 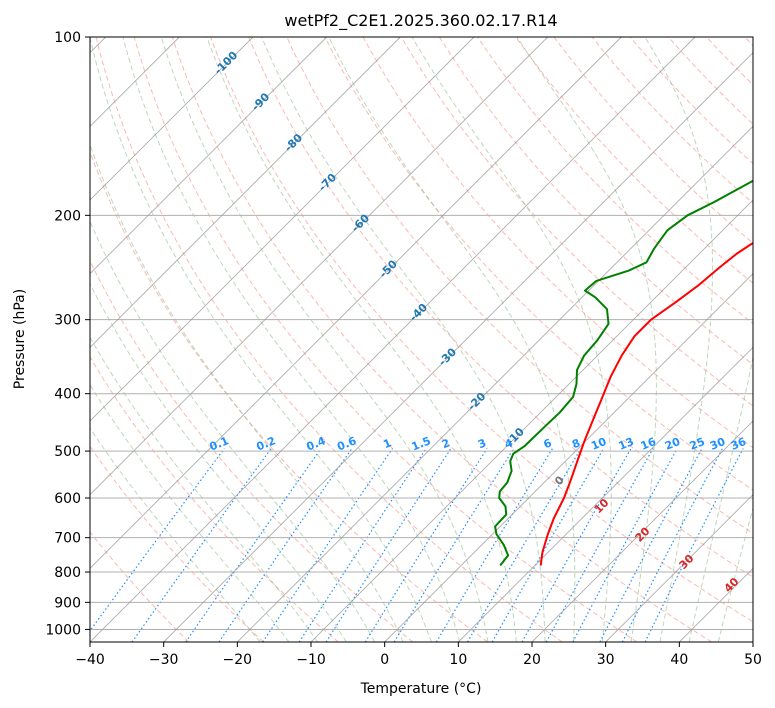 What do you see at coordinates (626, 444) in the screenshot?
I see `mixing-ratio-label: 13` at bounding box center [626, 444].